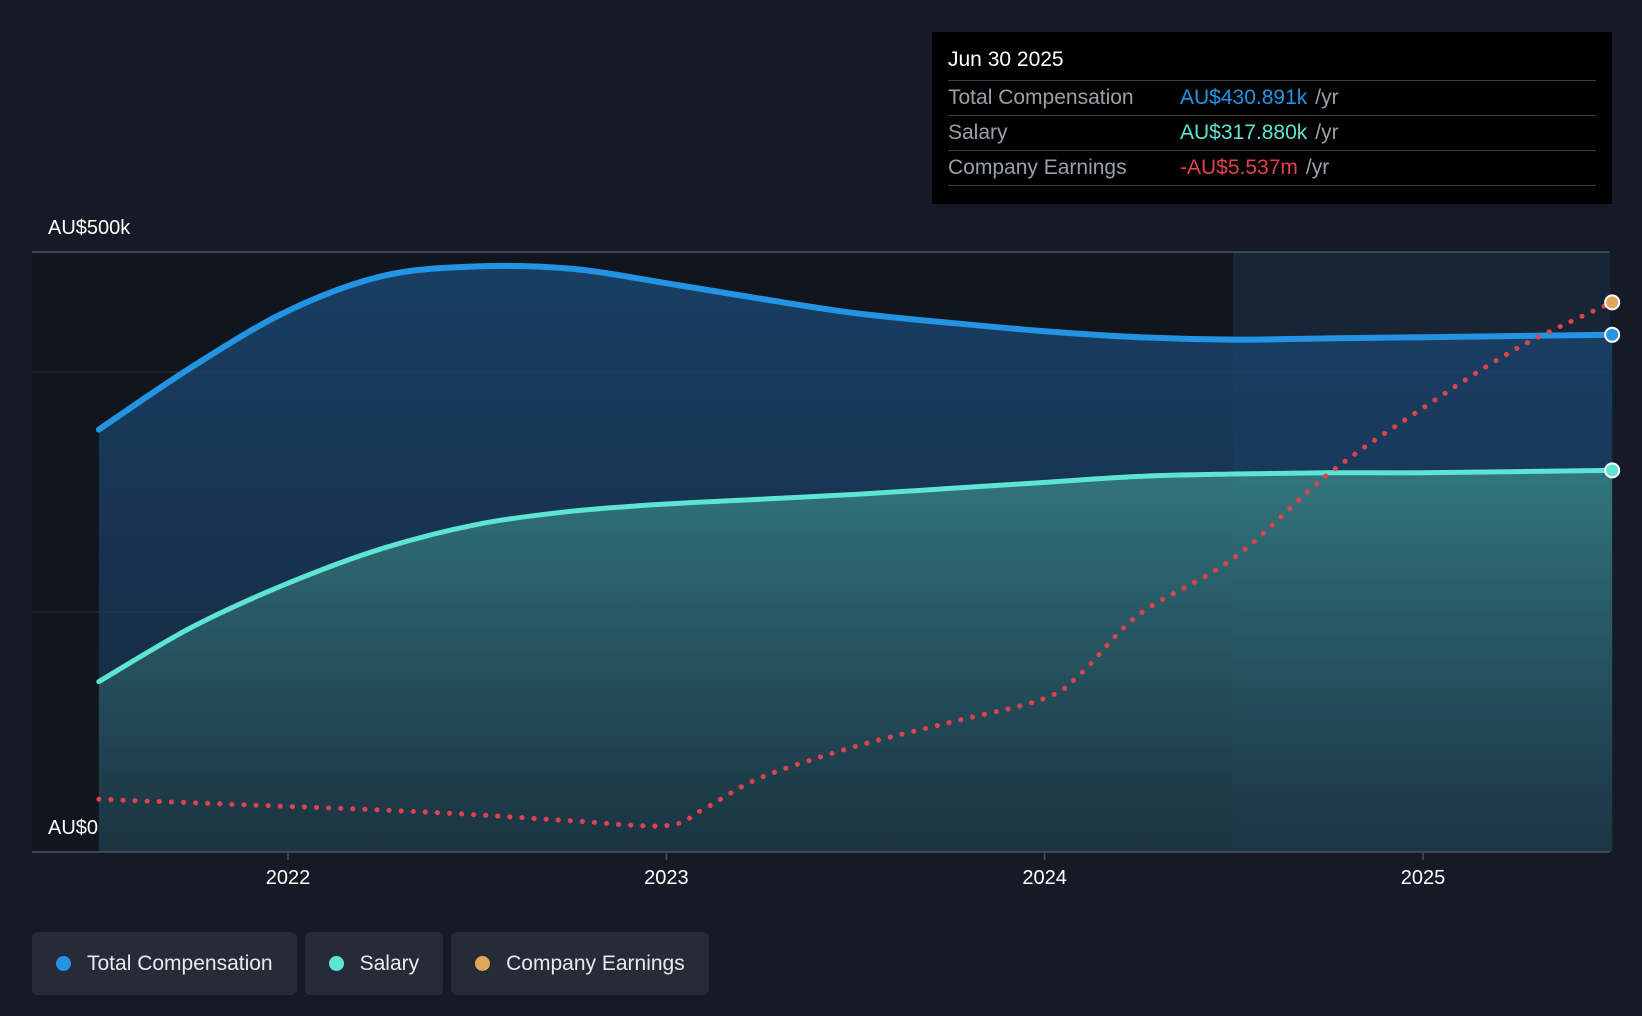 Image resolution: width=1642 pixels, height=1016 pixels. Describe the element at coordinates (1272, 63) in the screenshot. I see `tooltip-date: Jun 30 2025` at that location.